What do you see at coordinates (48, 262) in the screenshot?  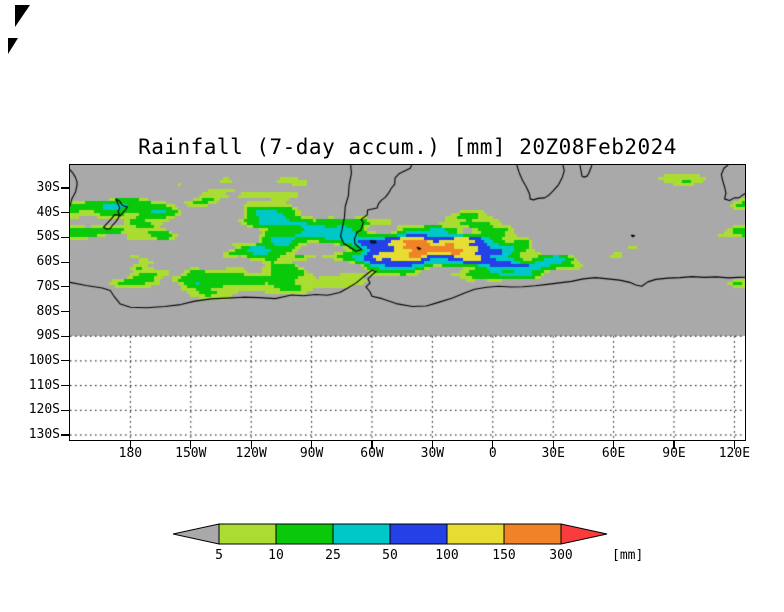 I see `y-tick-label: 60S` at bounding box center [48, 262].